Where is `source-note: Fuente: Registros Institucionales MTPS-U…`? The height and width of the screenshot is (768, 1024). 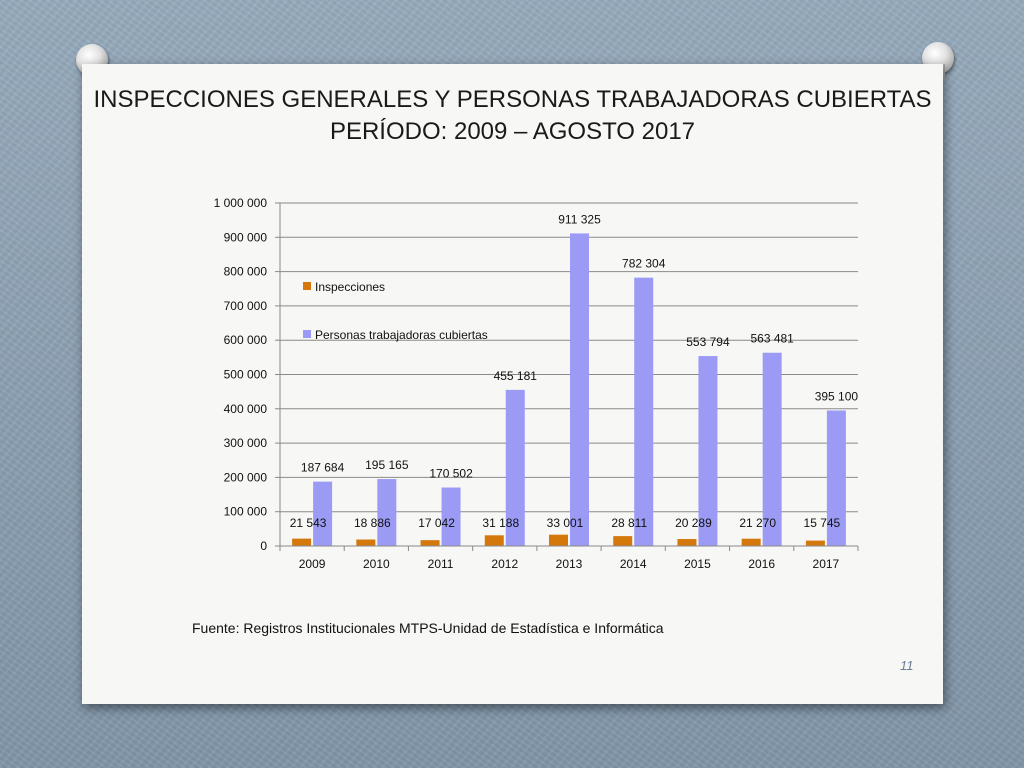
source-note: Fuente: Registros Institucionales MTPS-U… is located at coordinates (428, 628).